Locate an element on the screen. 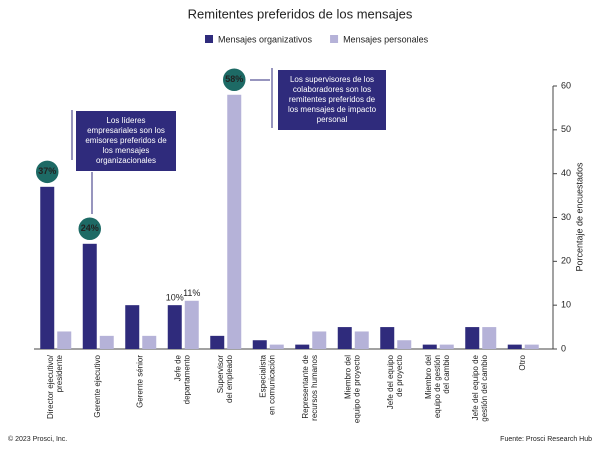  x-tick-label: Jefe dedepartamento is located at coordinates (182, 379).